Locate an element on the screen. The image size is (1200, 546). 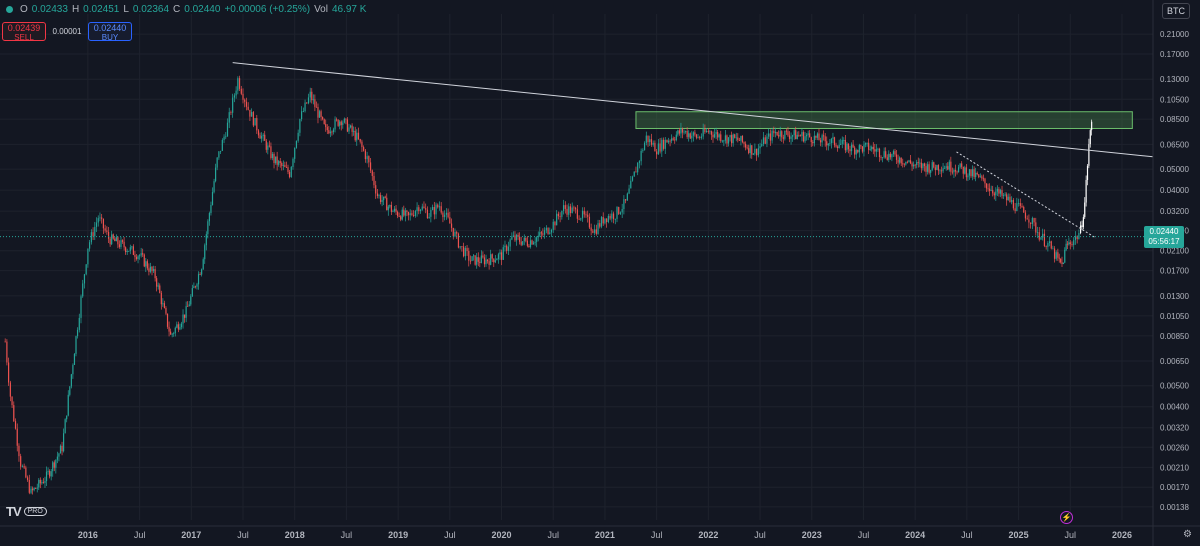
buy-button: 0.02440 BUY is located at coordinates (110, 32).